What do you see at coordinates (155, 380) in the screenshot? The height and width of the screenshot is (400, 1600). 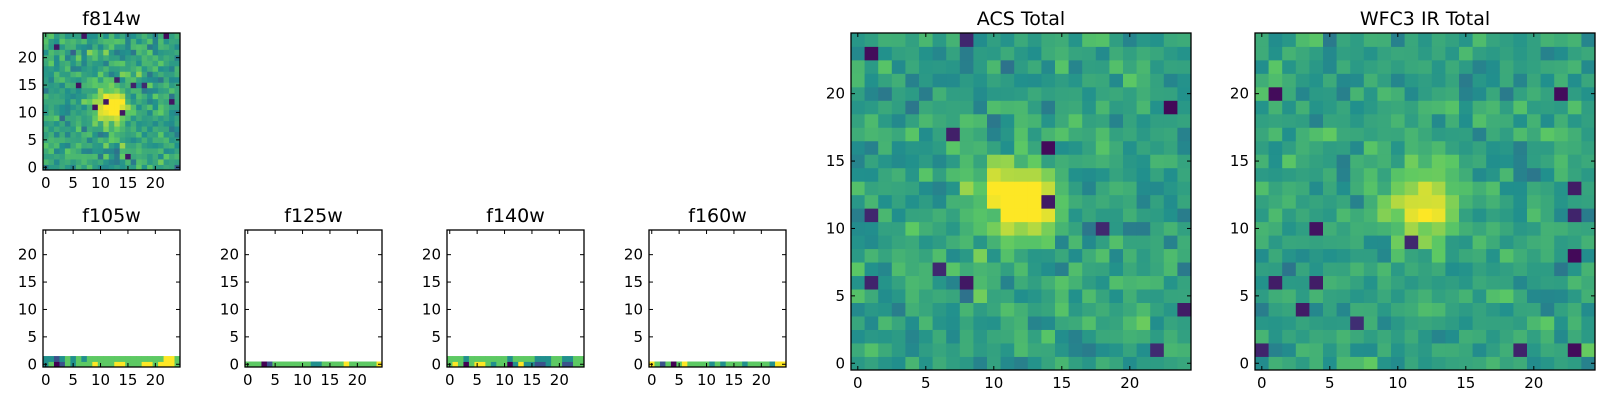 I see `x-tick-label: 20` at bounding box center [155, 380].